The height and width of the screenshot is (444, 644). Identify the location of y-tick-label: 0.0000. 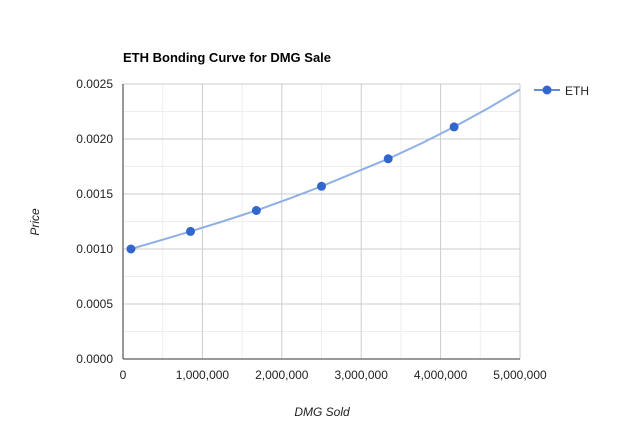
(94, 359).